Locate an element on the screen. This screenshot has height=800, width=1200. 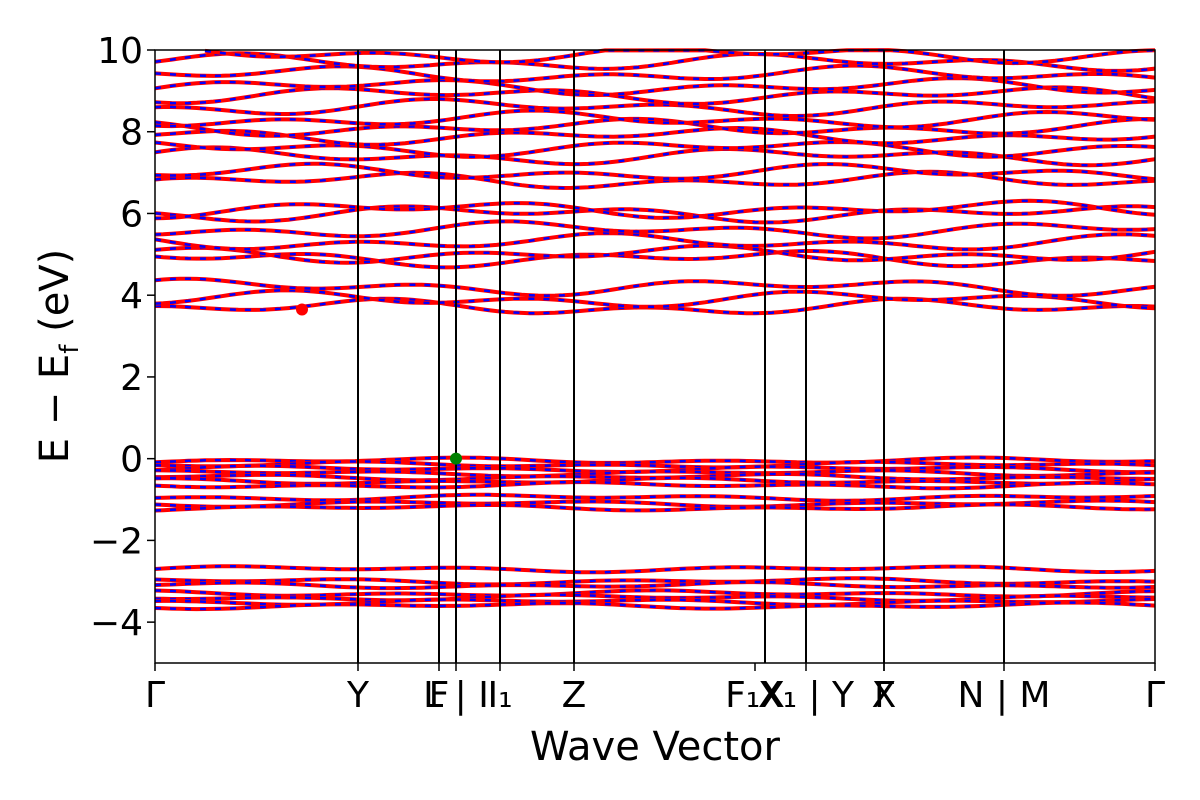
x-axis-title: Wave Vector is located at coordinates (655, 747).